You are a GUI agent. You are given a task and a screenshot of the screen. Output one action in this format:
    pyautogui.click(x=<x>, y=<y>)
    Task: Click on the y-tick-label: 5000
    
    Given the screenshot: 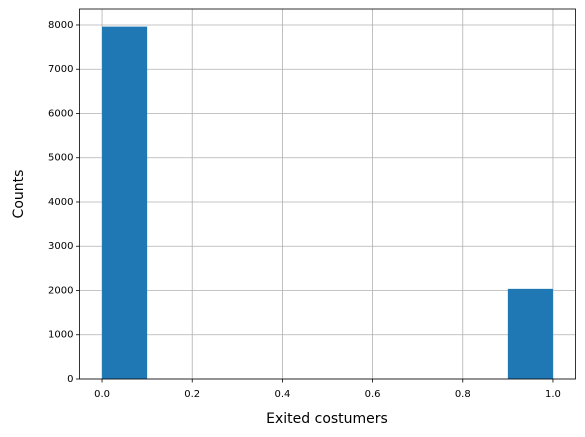 What is the action you would take?
    pyautogui.click(x=60, y=158)
    